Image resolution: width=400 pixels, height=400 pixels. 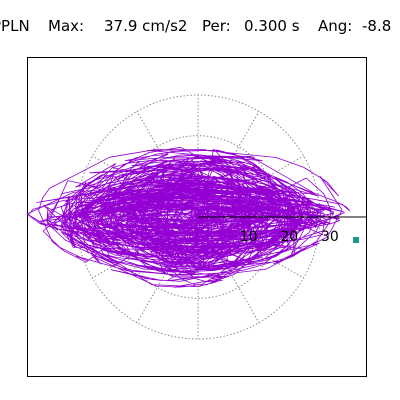 I want to click on angle-label: Ang:, so click(x=335, y=26).